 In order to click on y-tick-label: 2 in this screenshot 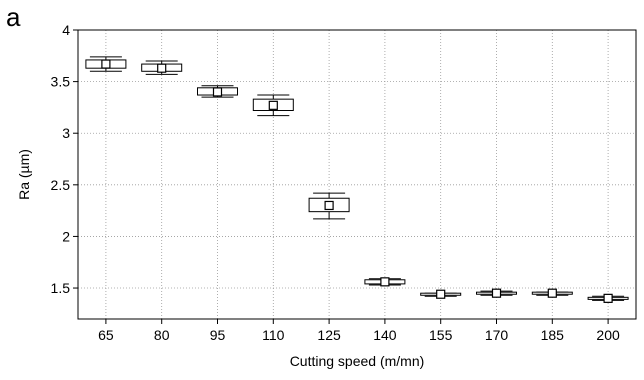, I will do `click(66, 236)`.